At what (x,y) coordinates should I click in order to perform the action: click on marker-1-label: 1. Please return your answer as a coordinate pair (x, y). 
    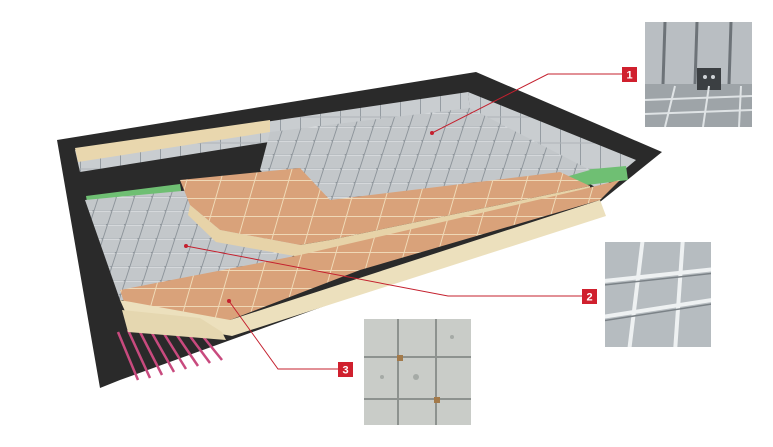
    Looking at the image, I should click on (629, 76).